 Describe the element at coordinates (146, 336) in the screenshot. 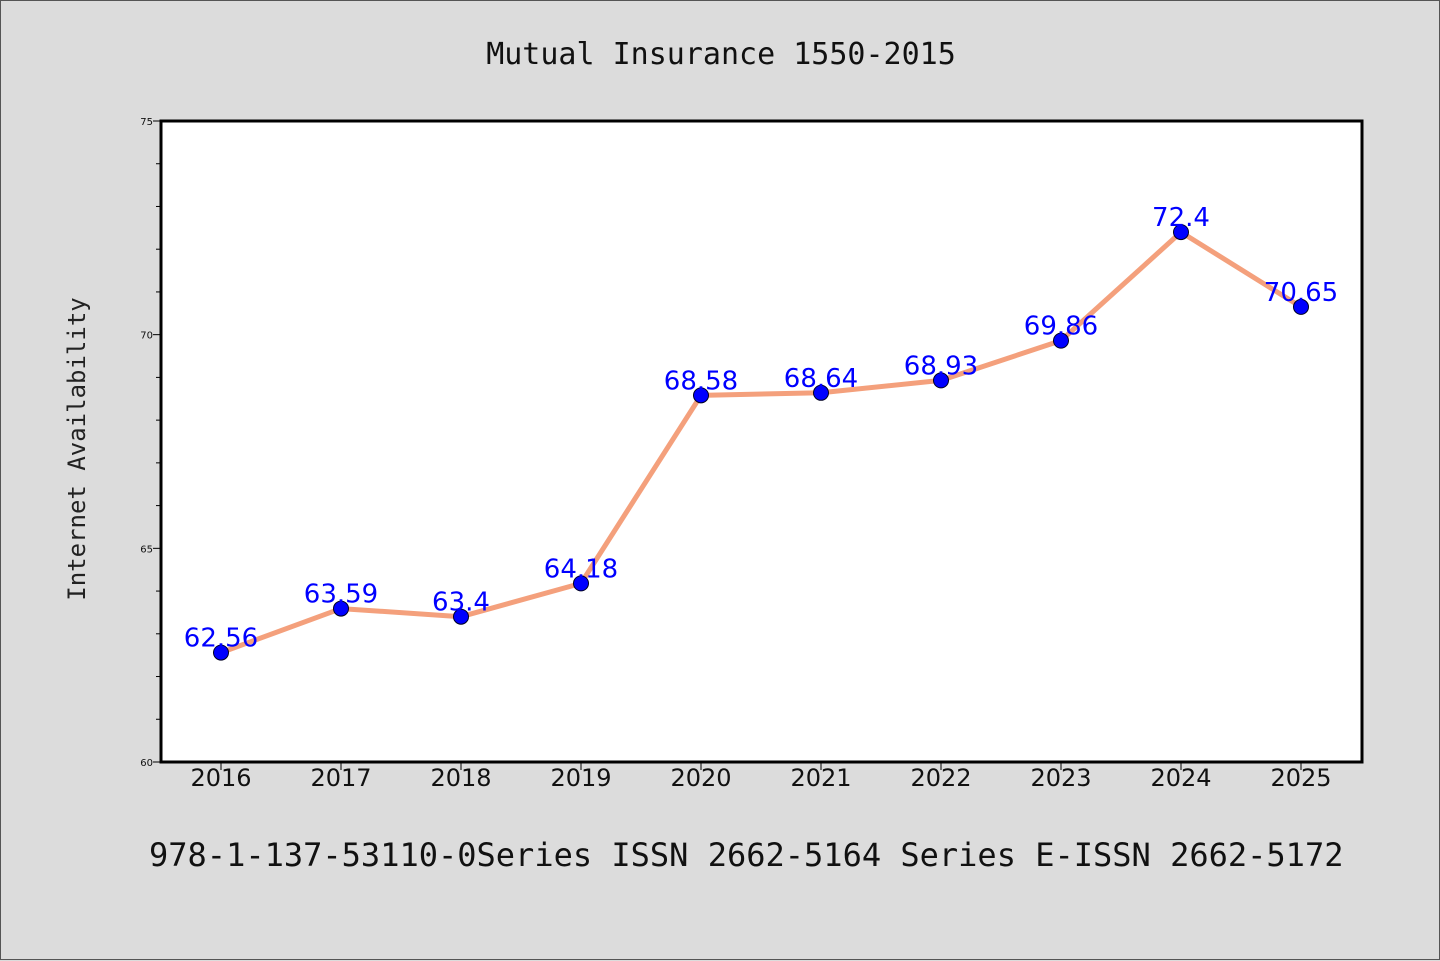

I see `y-tick-label: 70` at that location.